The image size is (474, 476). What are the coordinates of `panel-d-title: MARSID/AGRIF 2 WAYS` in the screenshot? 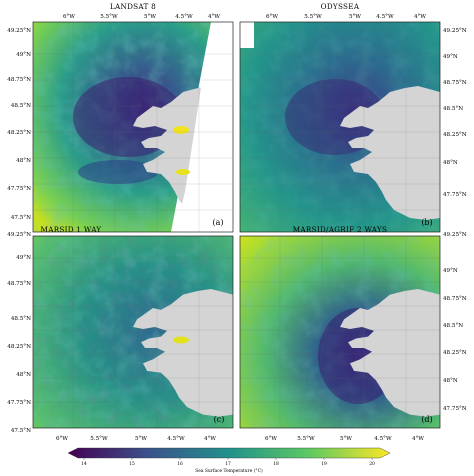 It's located at (340, 229).